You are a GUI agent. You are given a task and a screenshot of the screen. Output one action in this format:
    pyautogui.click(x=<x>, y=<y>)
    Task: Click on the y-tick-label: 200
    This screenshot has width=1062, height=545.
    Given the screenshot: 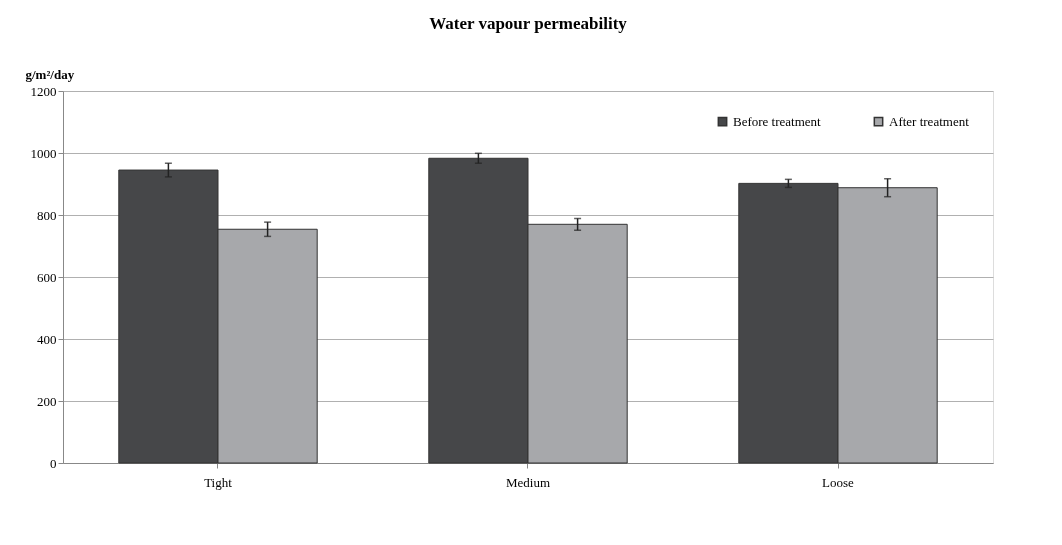 What is the action you would take?
    pyautogui.click(x=47, y=401)
    